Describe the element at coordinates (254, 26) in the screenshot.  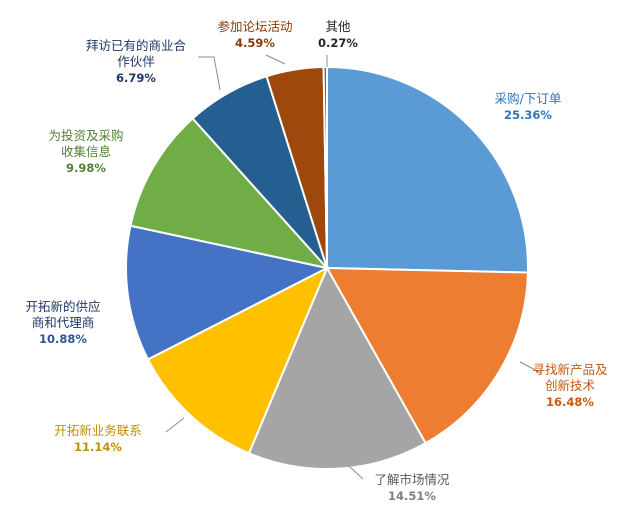
I see `slice-label: 参加论坛活动` at that location.